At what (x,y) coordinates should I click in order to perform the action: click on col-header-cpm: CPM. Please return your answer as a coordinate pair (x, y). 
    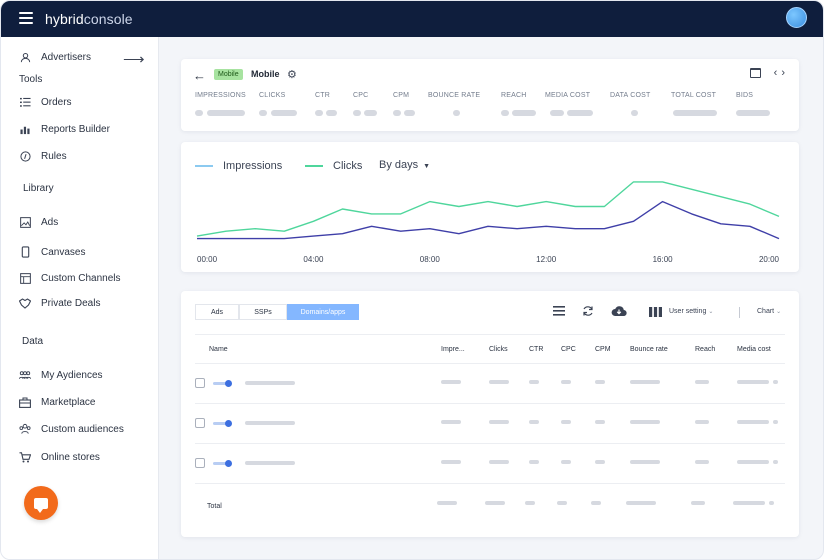
    Looking at the image, I should click on (603, 349).